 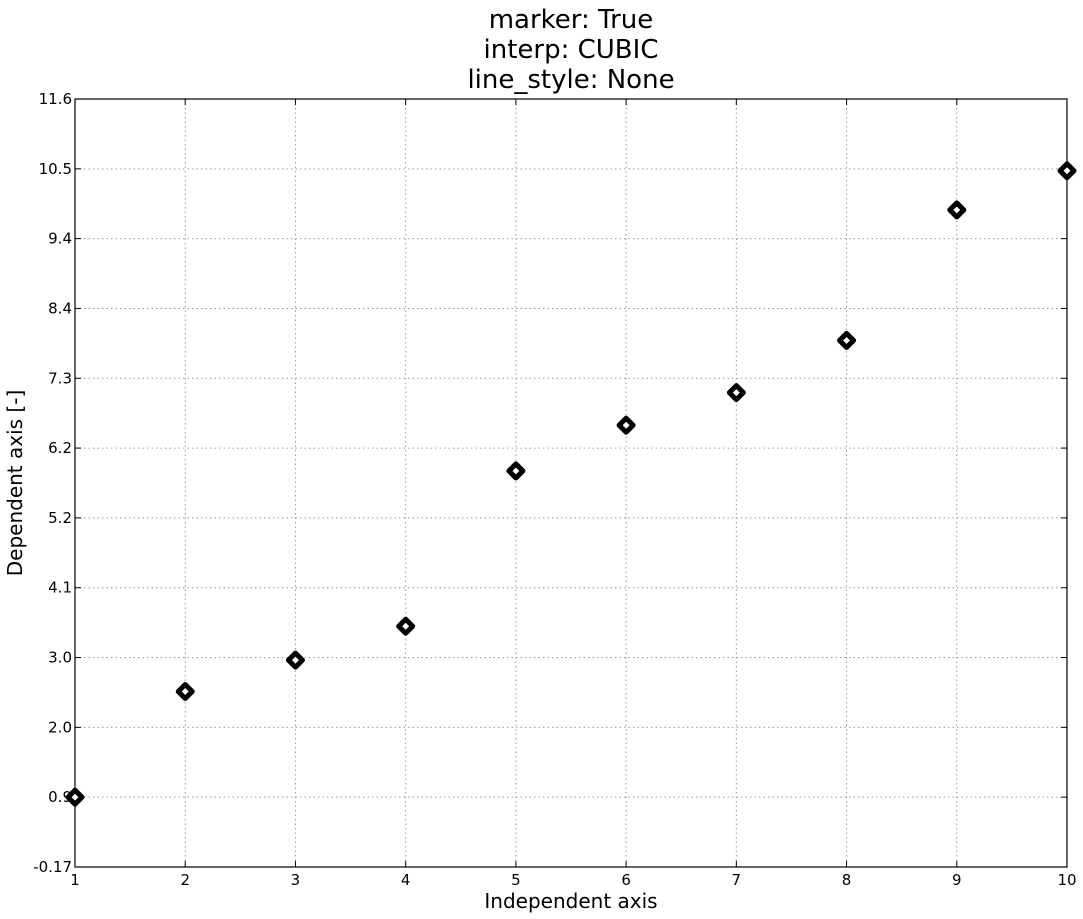 I want to click on y-tick-label: 5.2, so click(x=60, y=518).